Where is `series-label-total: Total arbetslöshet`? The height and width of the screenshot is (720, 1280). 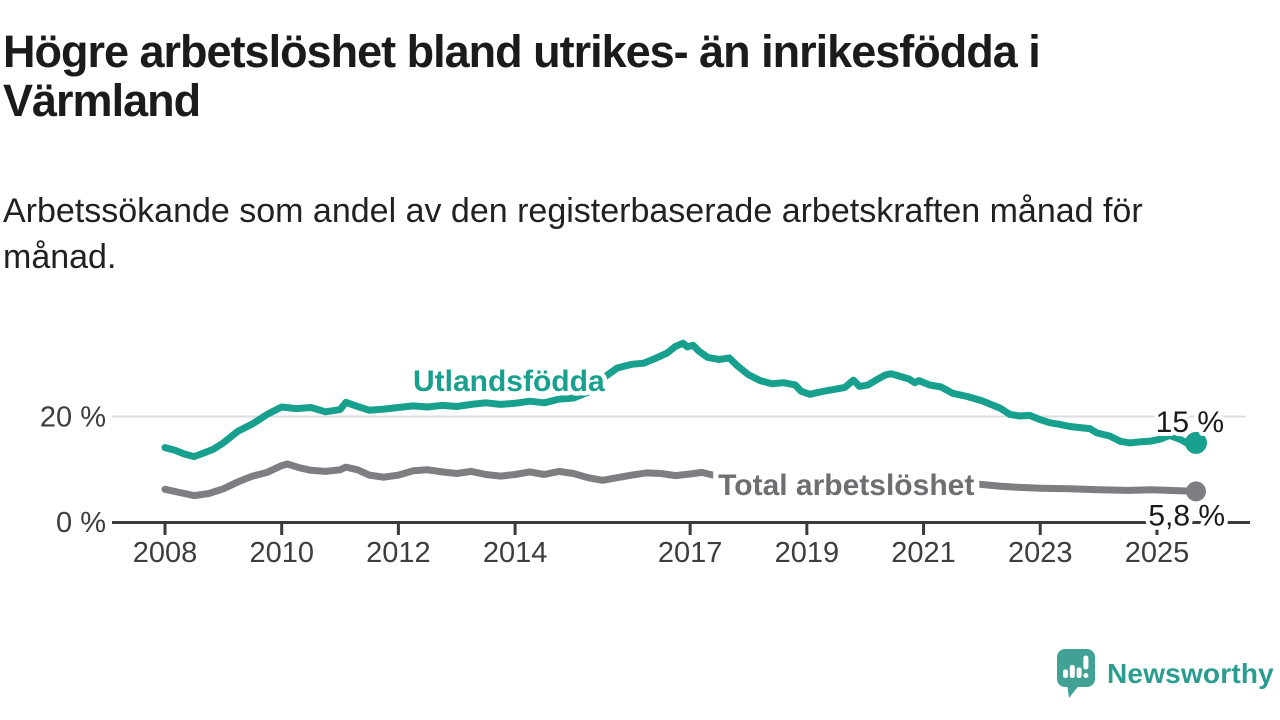 series-label-total: Total arbetslöshet is located at coordinates (846, 485).